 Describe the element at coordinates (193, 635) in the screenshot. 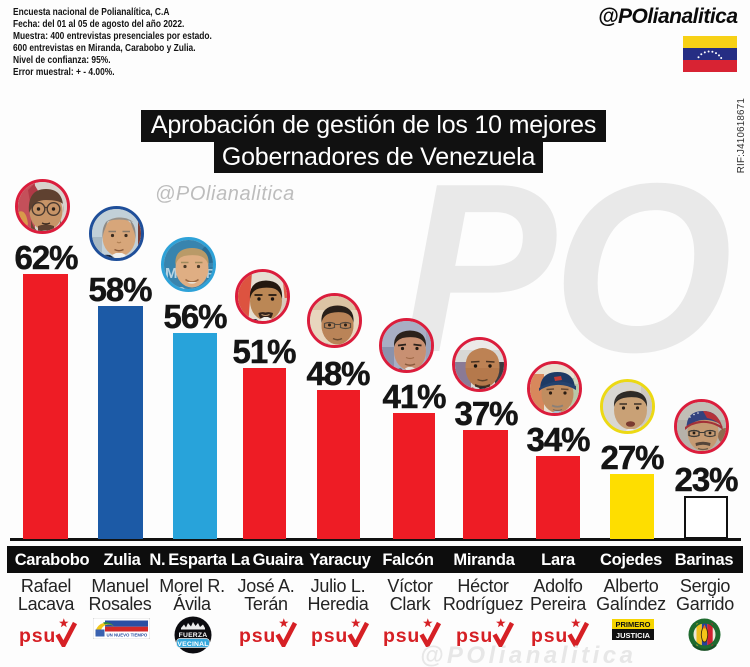

I see `svg-text: FUERZA` at that location.